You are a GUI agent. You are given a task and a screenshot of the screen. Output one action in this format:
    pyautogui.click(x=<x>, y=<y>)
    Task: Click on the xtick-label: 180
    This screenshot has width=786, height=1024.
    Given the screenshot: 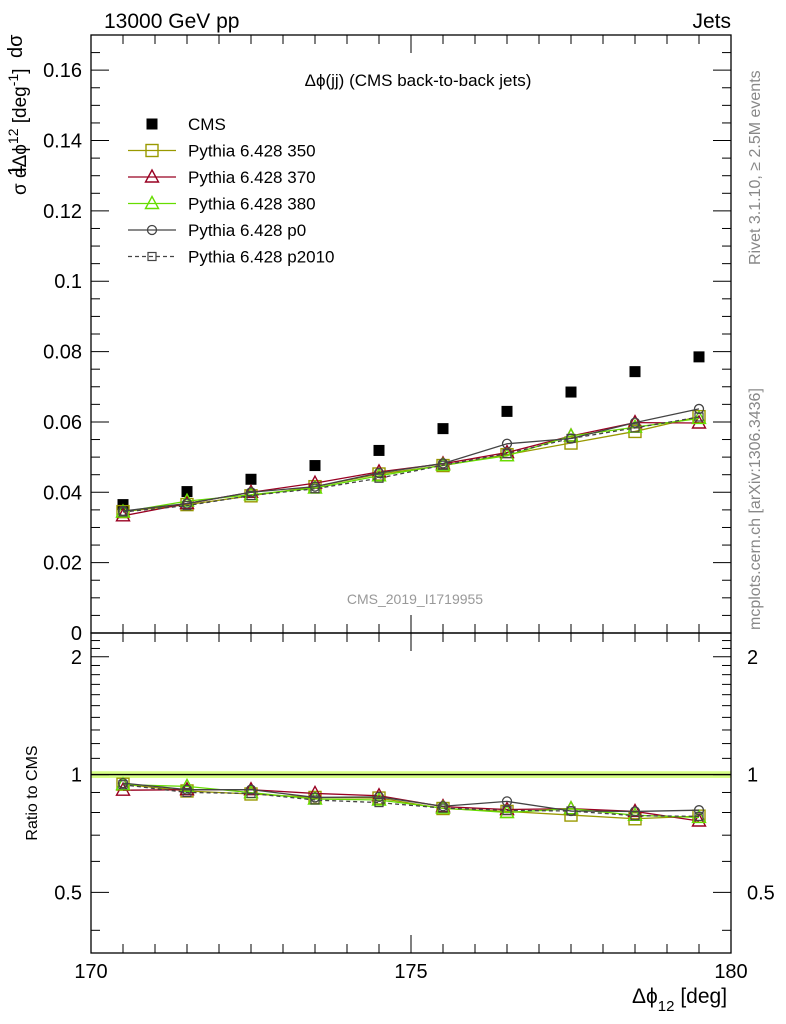 What is the action you would take?
    pyautogui.click(x=730, y=972)
    